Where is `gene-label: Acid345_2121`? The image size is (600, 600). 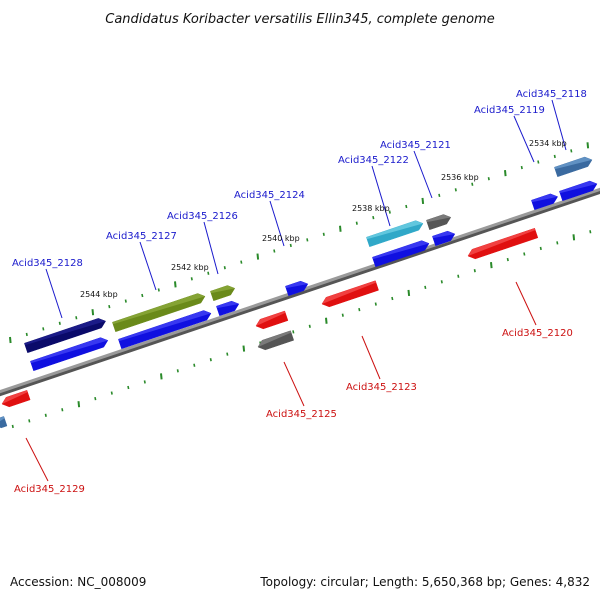
gene-label: Acid345_2121 is located at coordinates (415, 145).